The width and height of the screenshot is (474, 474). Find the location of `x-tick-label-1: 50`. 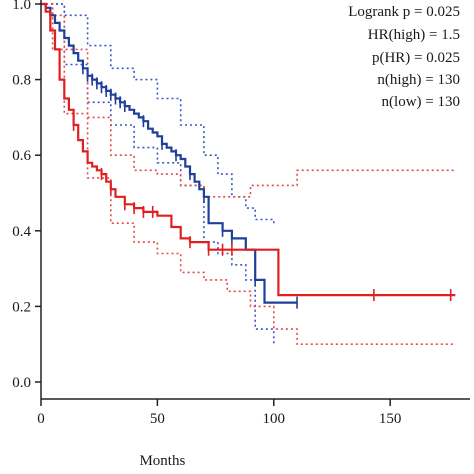

x-tick-label-1: 50 is located at coordinates (157, 419).